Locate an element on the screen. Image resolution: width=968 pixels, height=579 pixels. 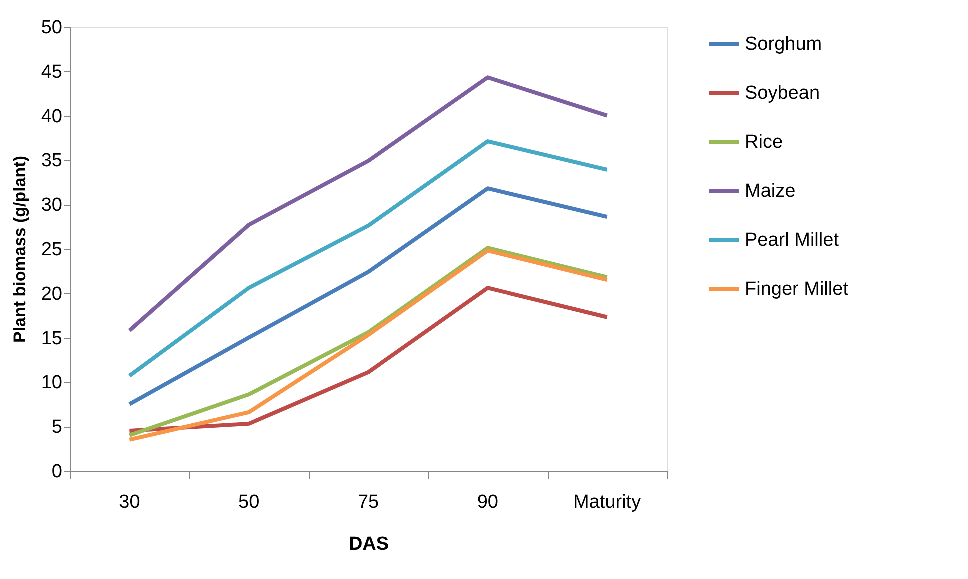
legend-label: Finger Millet is located at coordinates (797, 289).